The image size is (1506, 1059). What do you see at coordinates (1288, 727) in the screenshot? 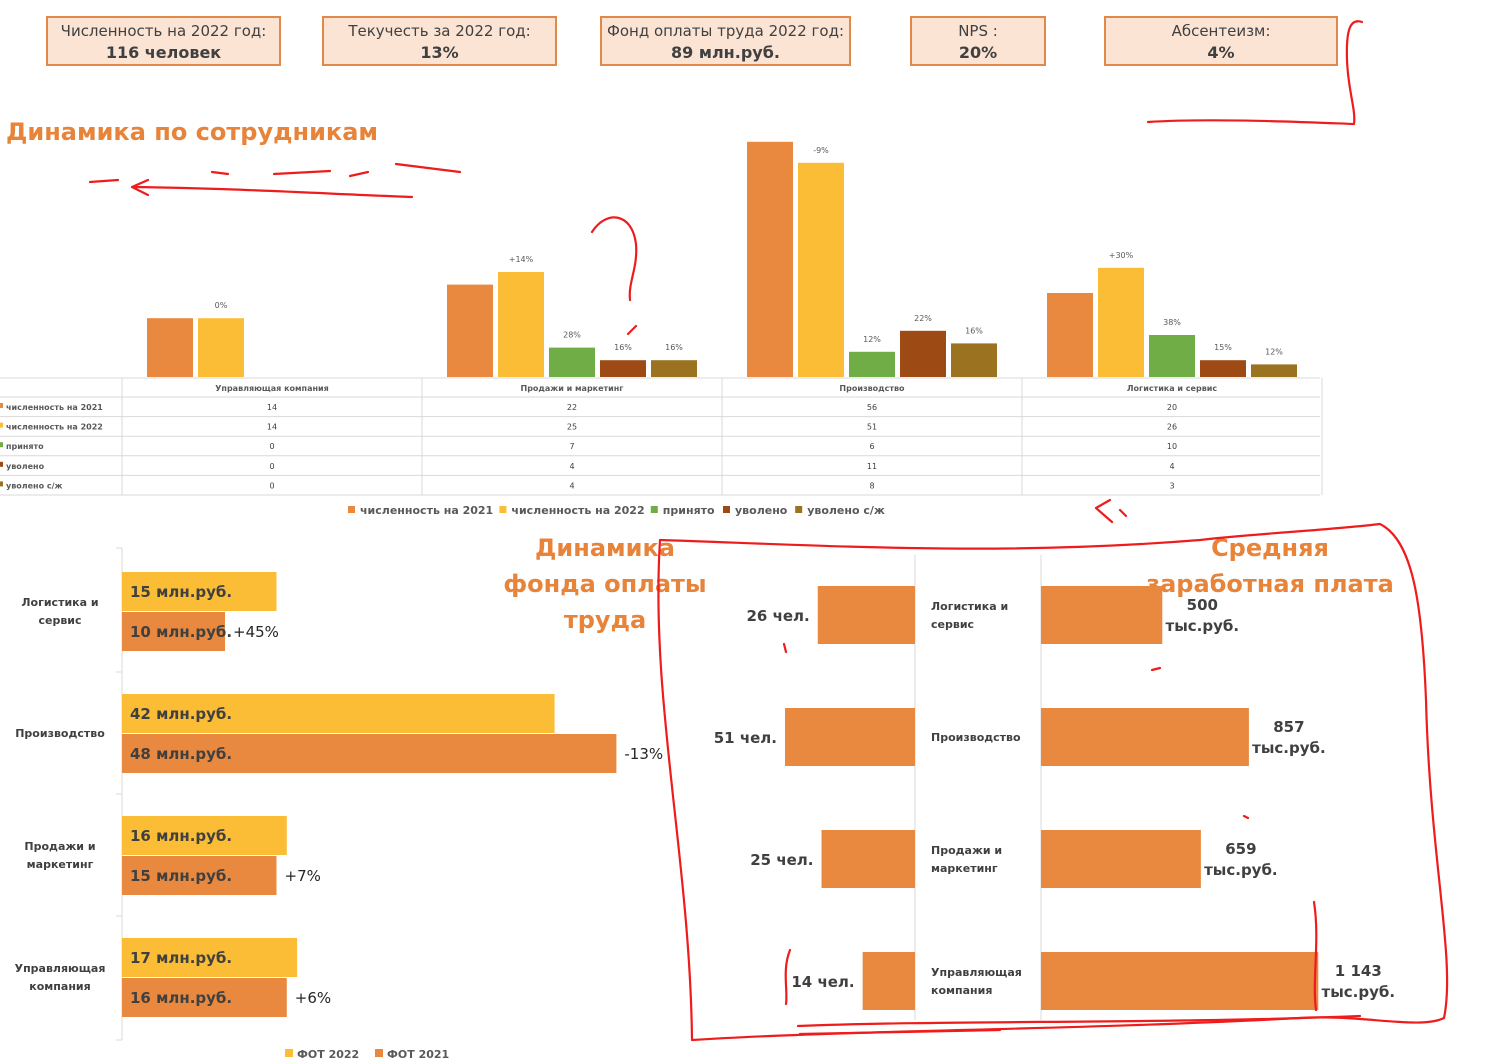
I see `salary-value-label: 857` at bounding box center [1288, 727].